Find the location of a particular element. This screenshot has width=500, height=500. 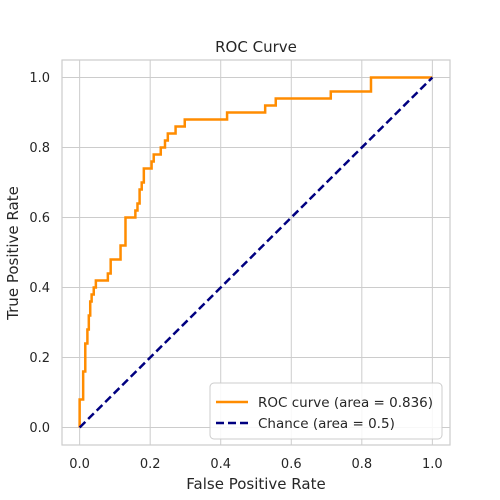

legend-label-chance: Chance (area = 0.5) is located at coordinates (326, 424).